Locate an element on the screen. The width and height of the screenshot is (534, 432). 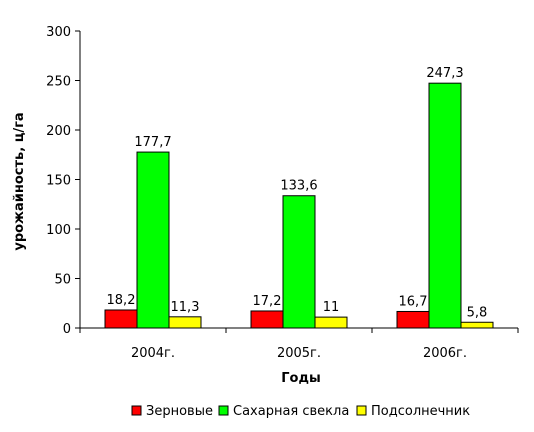
legend-label: Сахарная свекла is located at coordinates (291, 411).